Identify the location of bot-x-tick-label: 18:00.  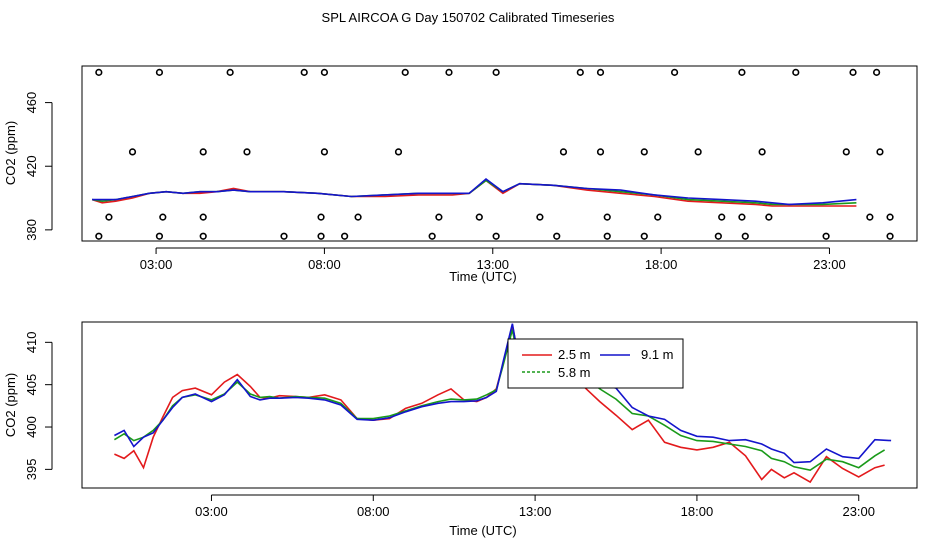
(697, 511).